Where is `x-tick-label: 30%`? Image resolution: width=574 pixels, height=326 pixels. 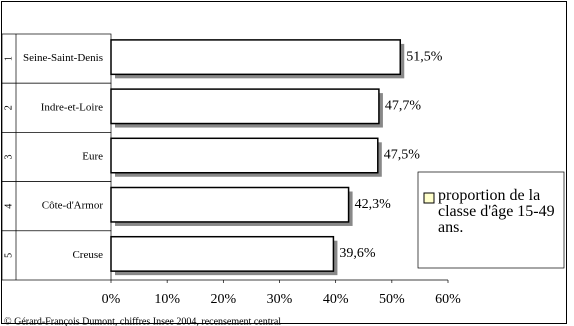
x-tick-label: 30% is located at coordinates (280, 299).